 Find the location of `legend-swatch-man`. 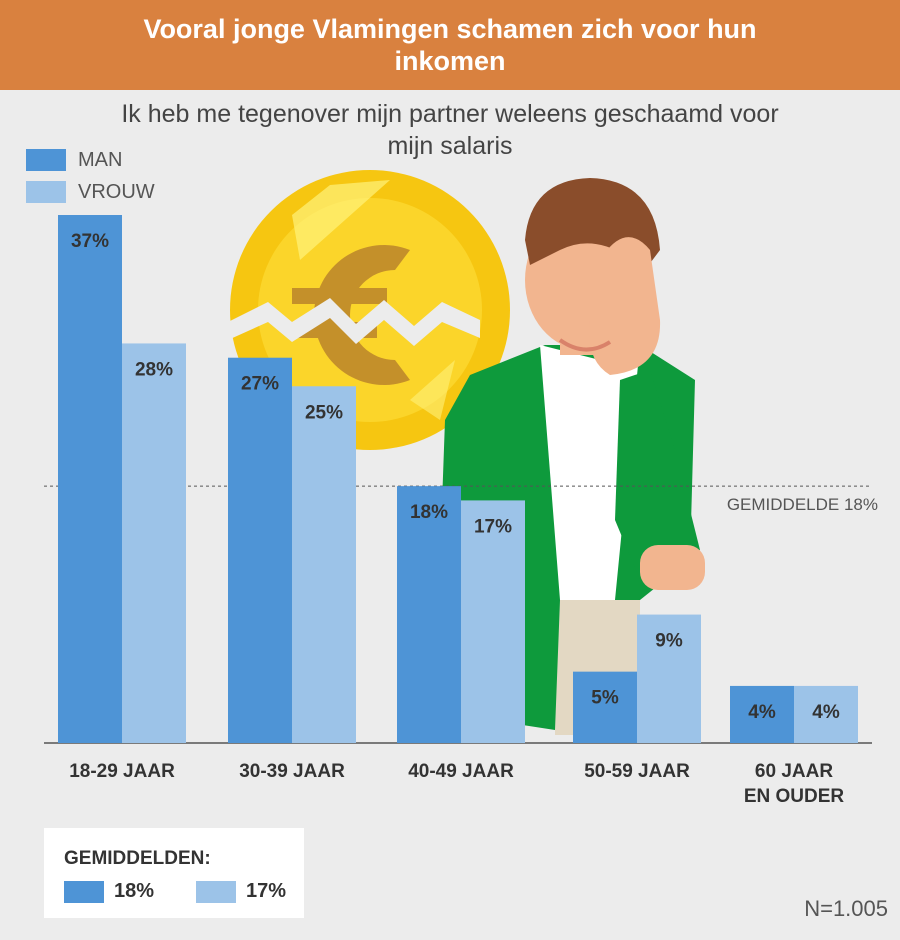

legend-swatch-man is located at coordinates (46, 160).